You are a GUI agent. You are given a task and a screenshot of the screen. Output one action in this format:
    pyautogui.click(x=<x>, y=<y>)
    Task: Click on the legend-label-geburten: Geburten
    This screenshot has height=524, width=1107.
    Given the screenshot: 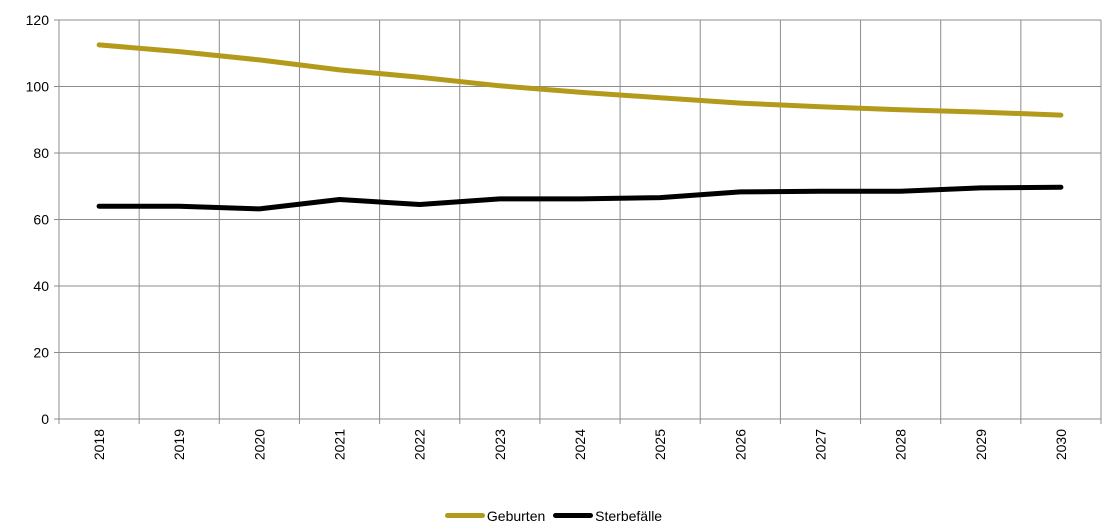 What is the action you would take?
    pyautogui.click(x=516, y=515)
    